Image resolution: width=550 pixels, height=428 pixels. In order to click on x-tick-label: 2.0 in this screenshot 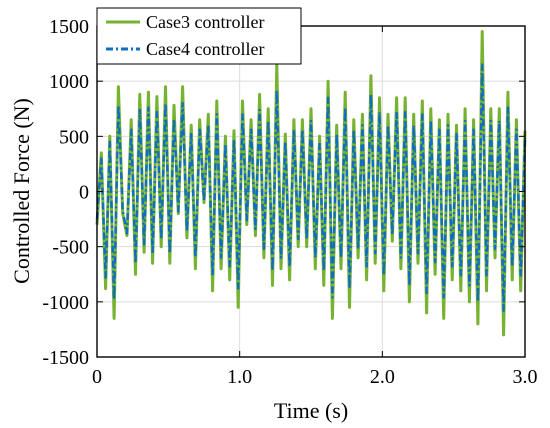, I will do `click(382, 377)`.